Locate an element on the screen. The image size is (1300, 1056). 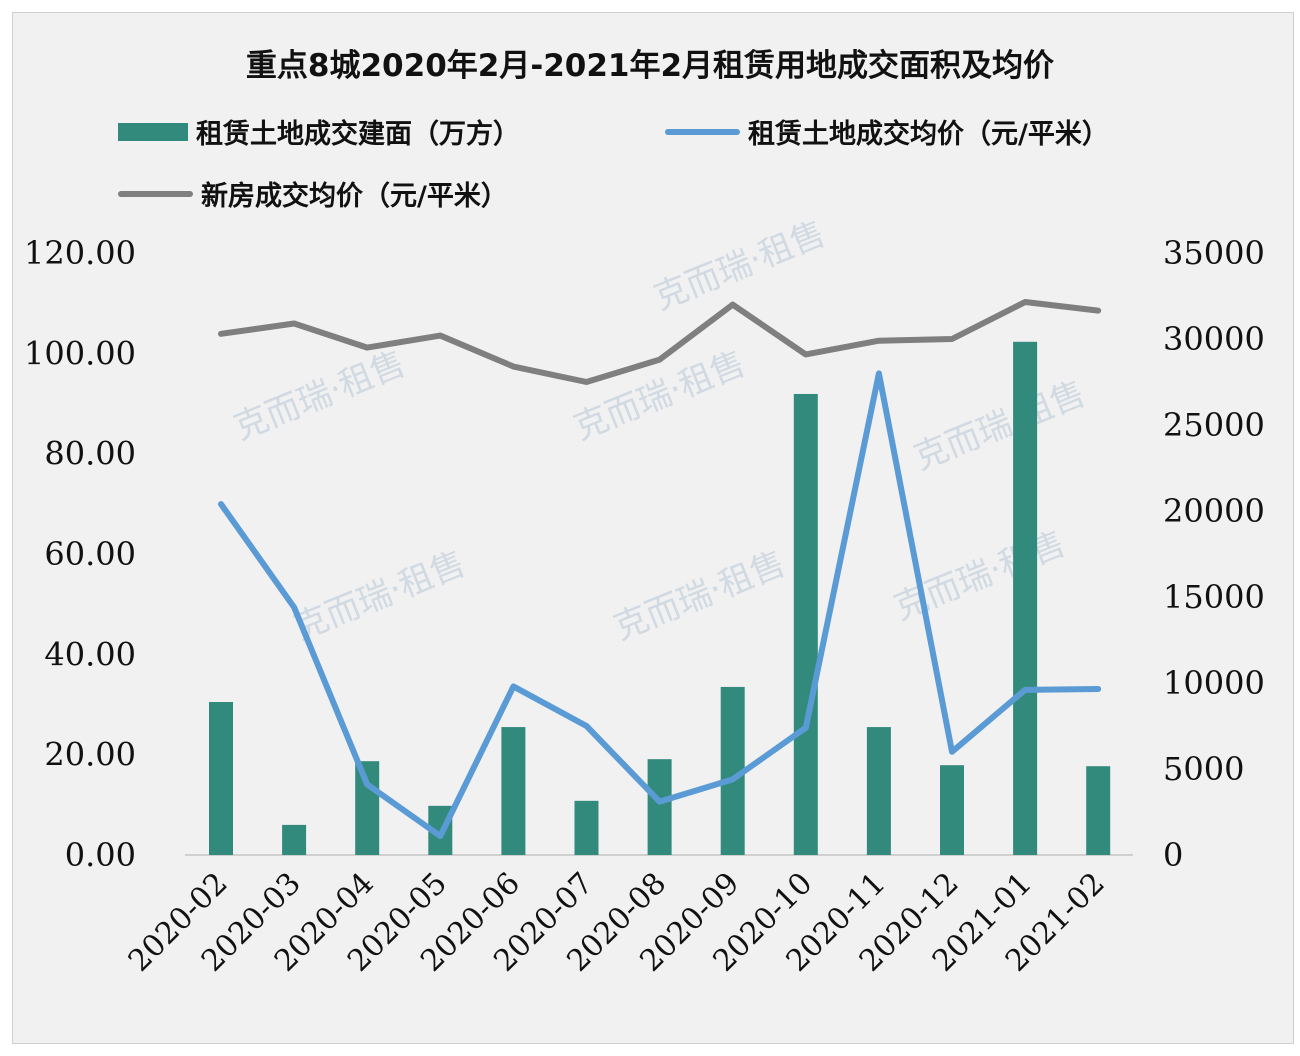
legend-label: 租赁土地成交均价（元/平米） is located at coordinates (928, 134).